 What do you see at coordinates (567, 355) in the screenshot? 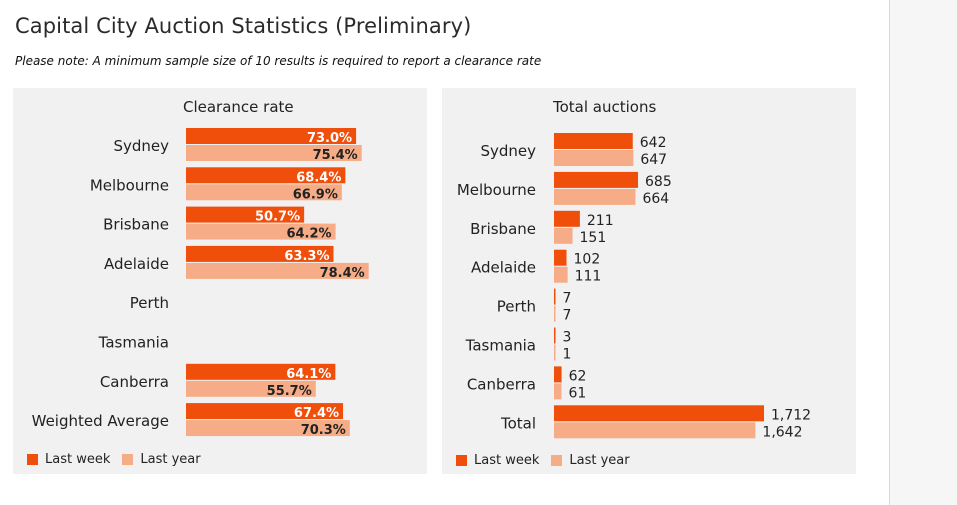
I see `data-label-last-year-tasmania: 1` at bounding box center [567, 355].